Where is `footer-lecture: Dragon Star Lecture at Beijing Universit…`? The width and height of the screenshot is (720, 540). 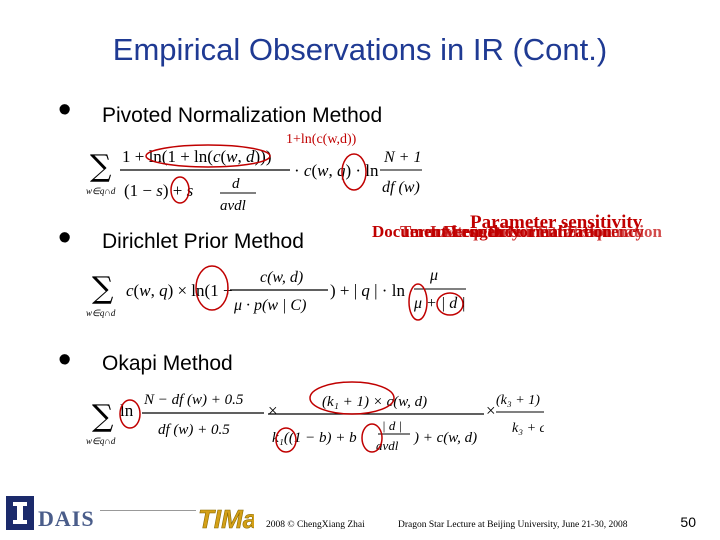
footer-lecture: Dragon Star Lecture at Beijing Universit… is located at coordinates (513, 525).